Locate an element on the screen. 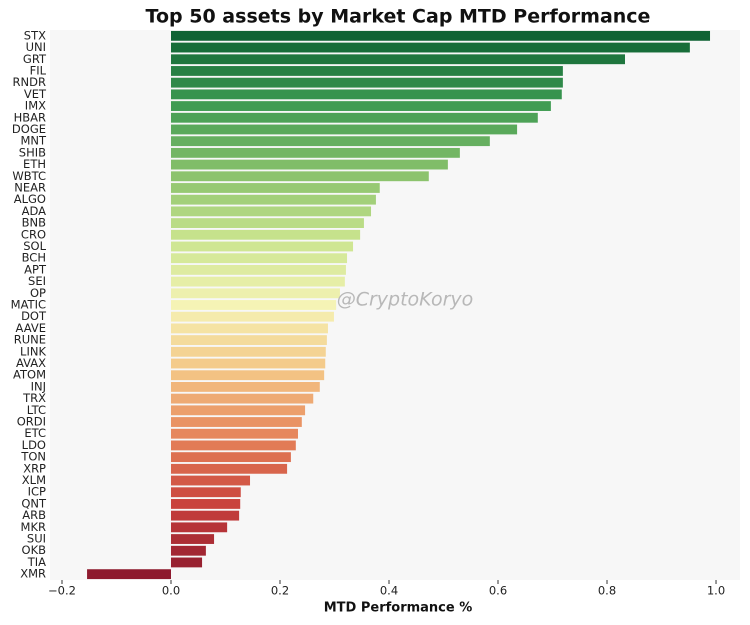 Image resolution: width=750 pixels, height=625 pixels. y-tick-label: SOL is located at coordinates (34, 246).